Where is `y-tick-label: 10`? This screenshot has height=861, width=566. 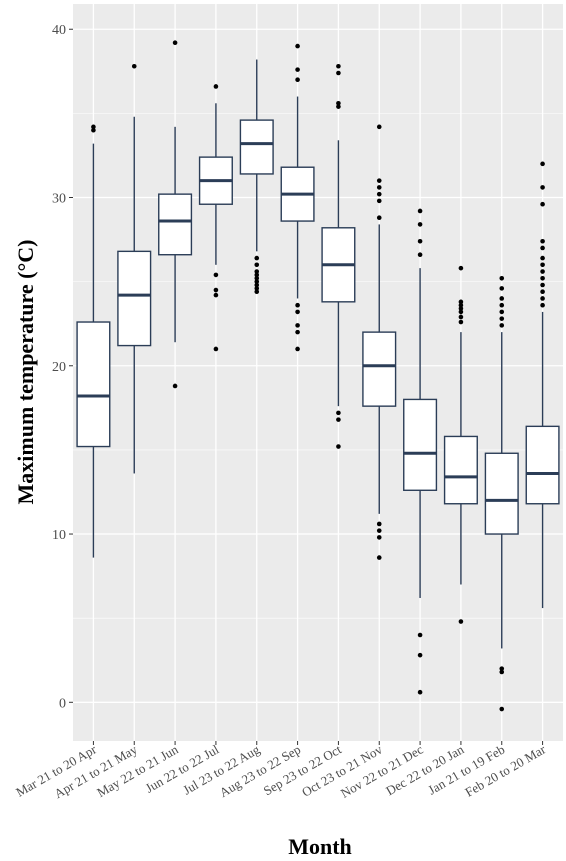
y-tick-label: 10 is located at coordinates (59, 535).